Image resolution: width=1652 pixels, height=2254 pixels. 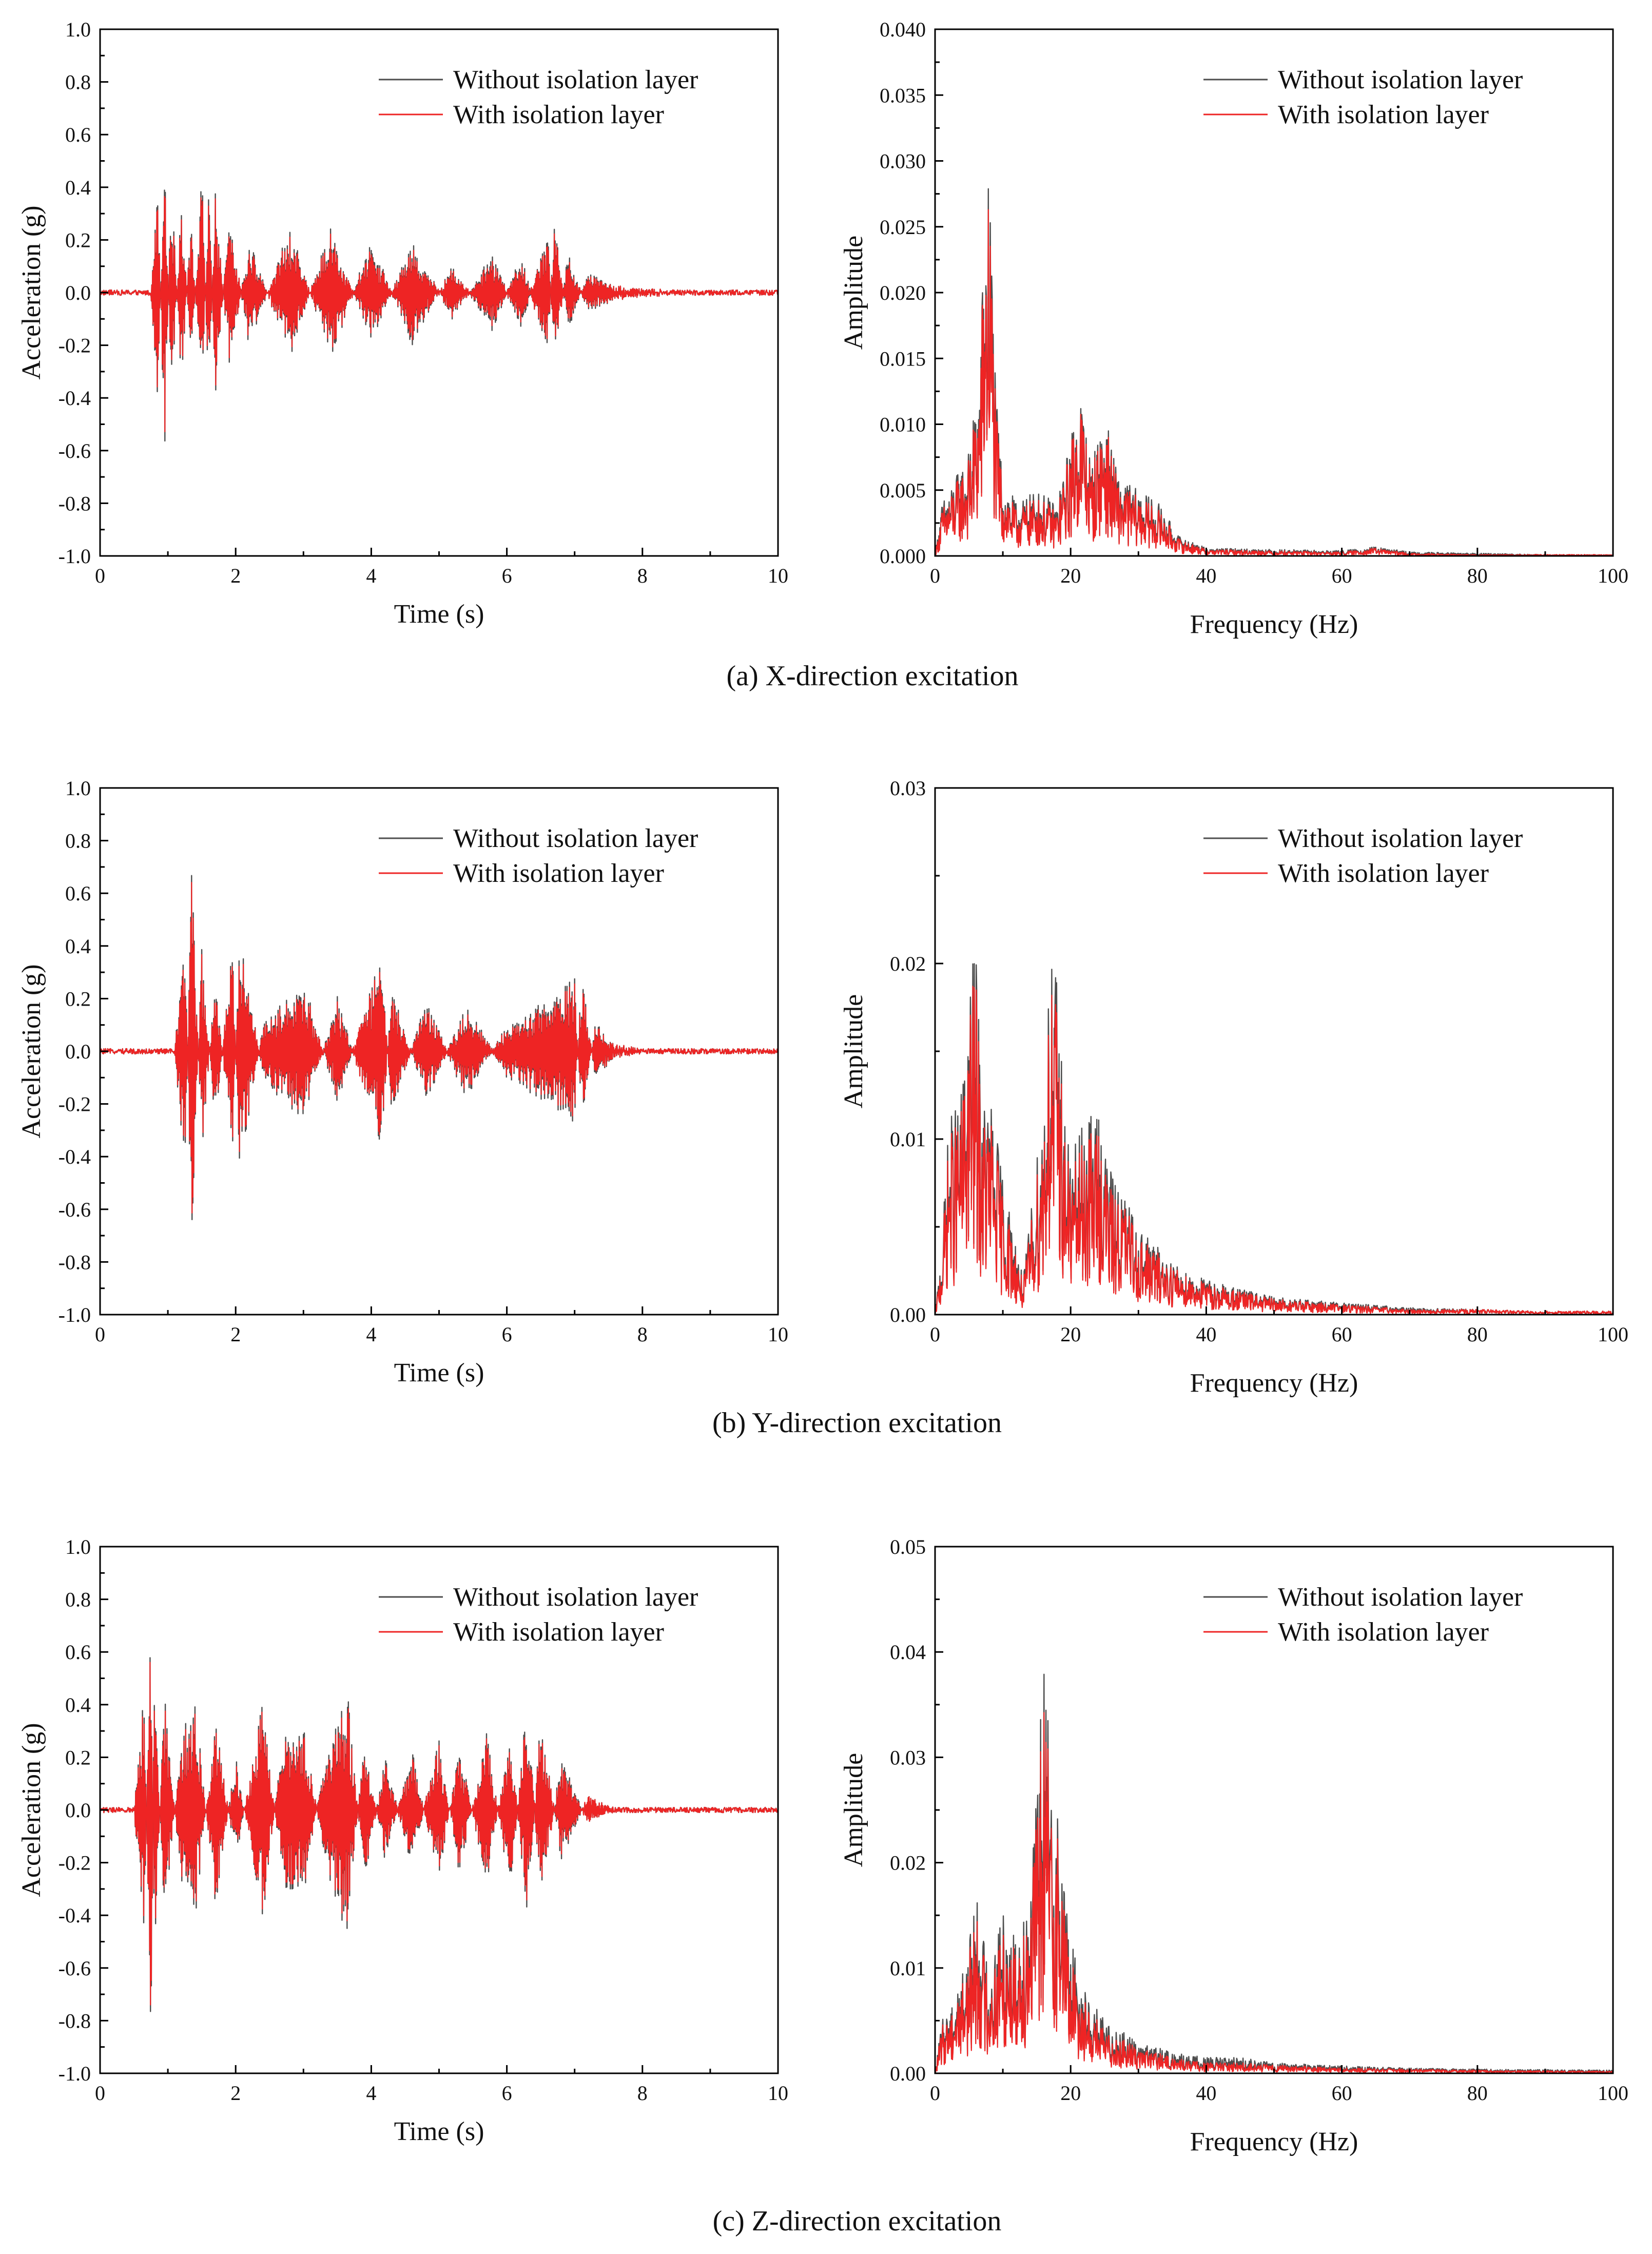 What do you see at coordinates (908, 1757) in the screenshot?
I see `y-tick-label: 0.03` at bounding box center [908, 1757].